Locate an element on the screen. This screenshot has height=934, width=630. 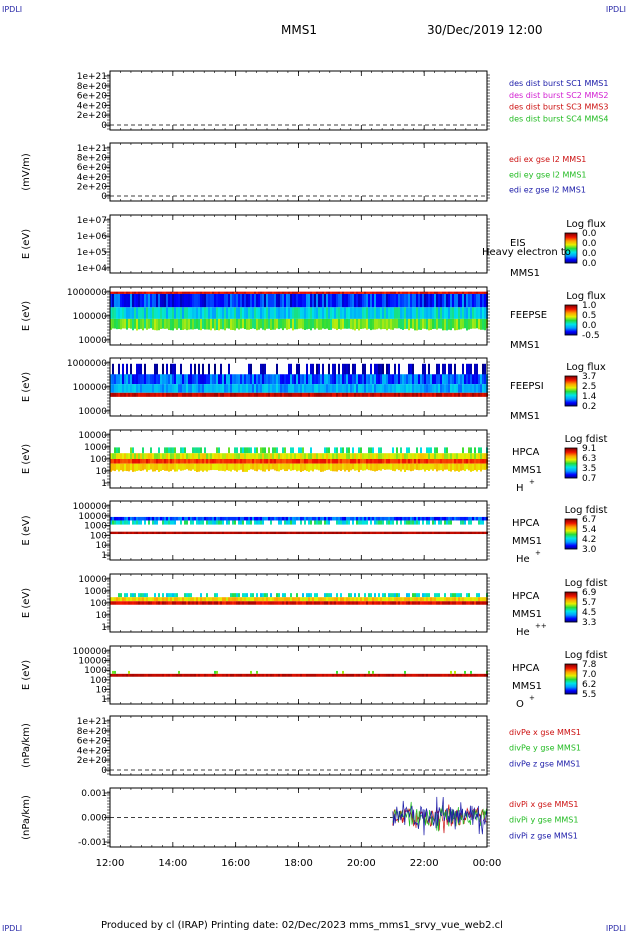
colorbar-tick-label: 7.8 is located at coordinates (589, 665).